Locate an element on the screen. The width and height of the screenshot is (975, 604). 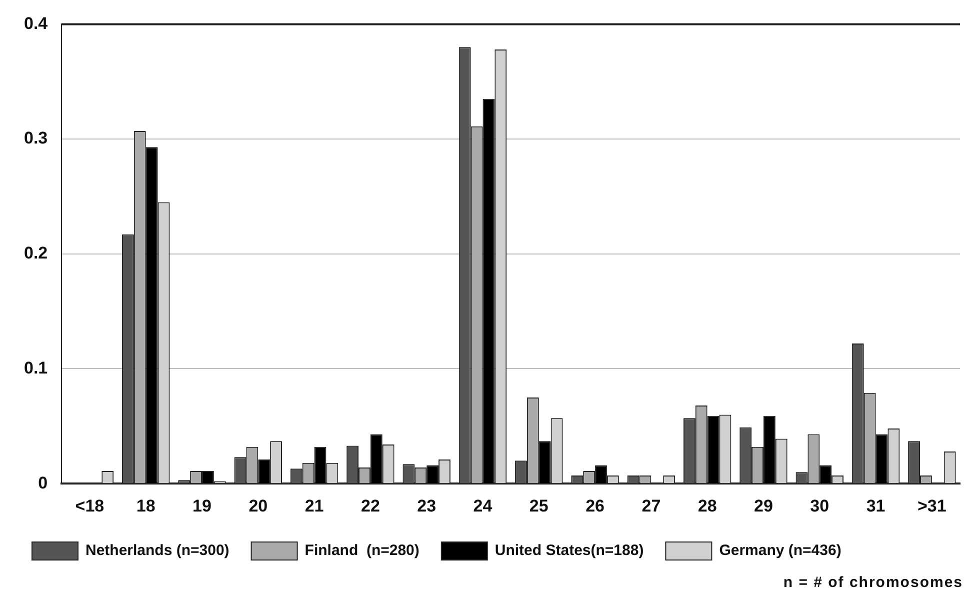
y-tick-label: 0.3 is located at coordinates (36, 138).